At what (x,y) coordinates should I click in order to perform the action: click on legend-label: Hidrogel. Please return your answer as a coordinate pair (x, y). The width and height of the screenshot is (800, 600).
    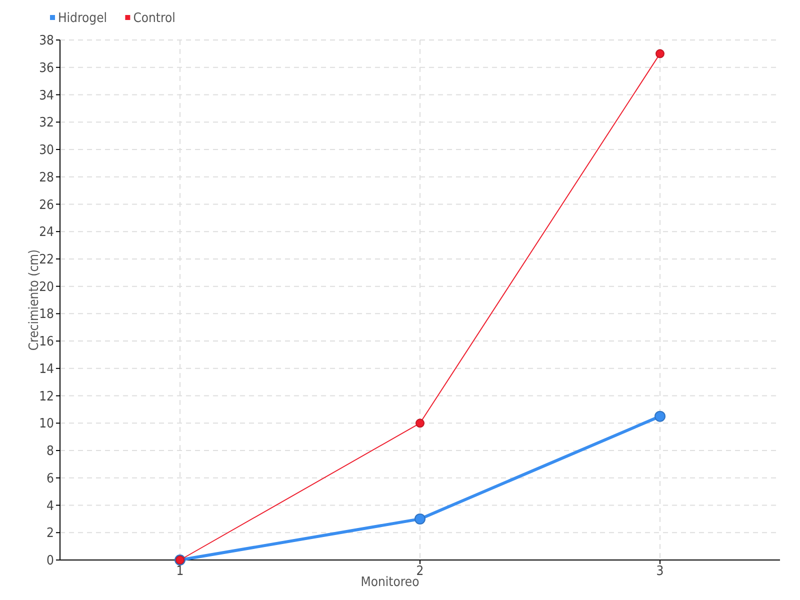
    Looking at the image, I should click on (83, 18).